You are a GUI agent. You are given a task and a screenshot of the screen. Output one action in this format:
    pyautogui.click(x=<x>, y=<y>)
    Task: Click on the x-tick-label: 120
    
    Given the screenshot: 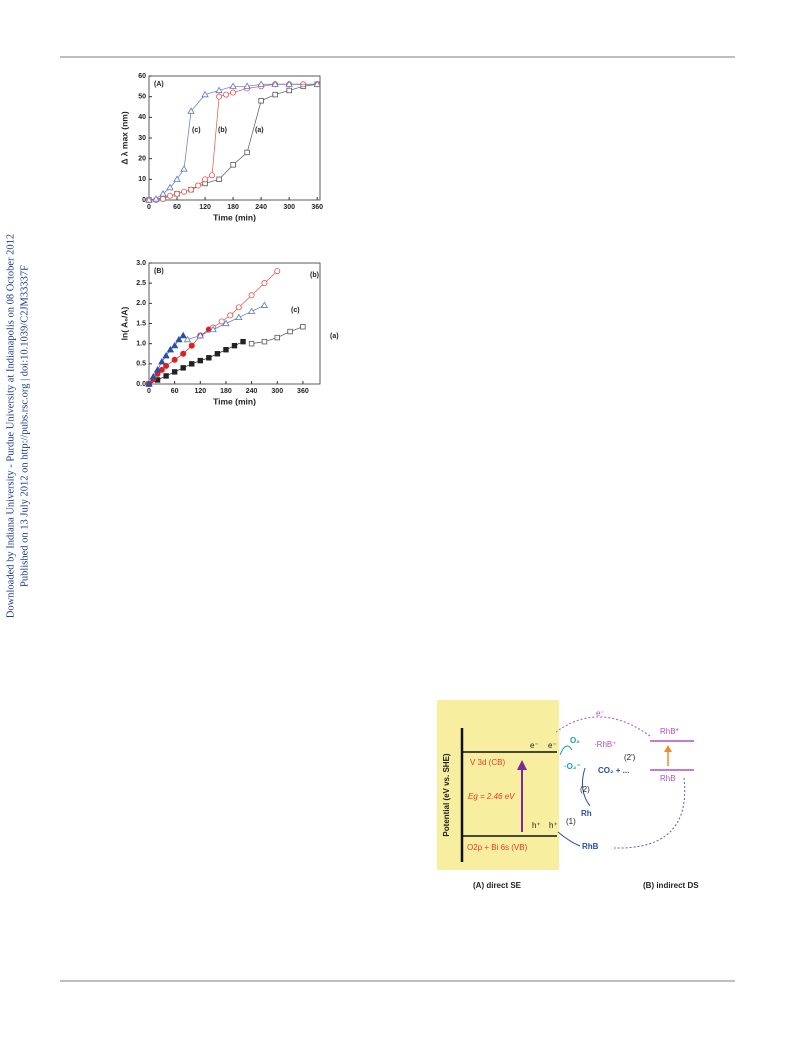 What is the action you would take?
    pyautogui.click(x=205, y=207)
    